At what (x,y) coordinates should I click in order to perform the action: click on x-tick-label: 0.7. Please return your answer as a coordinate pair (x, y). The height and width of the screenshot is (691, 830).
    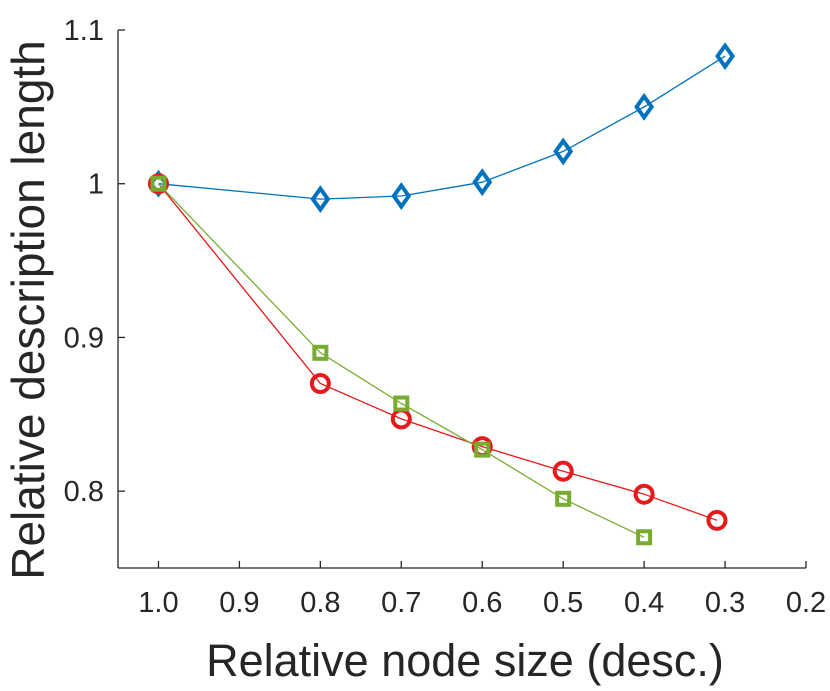
    Looking at the image, I should click on (401, 603).